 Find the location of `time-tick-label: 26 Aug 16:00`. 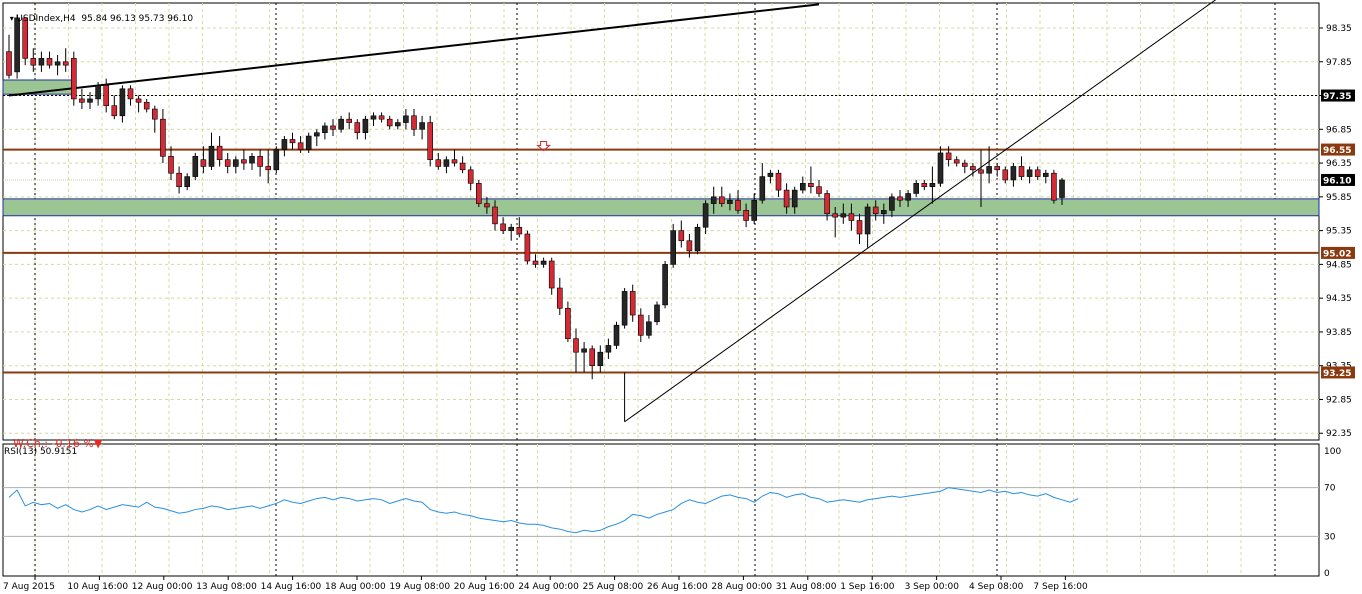

time-tick-label: 26 Aug 16:00 is located at coordinates (677, 587).